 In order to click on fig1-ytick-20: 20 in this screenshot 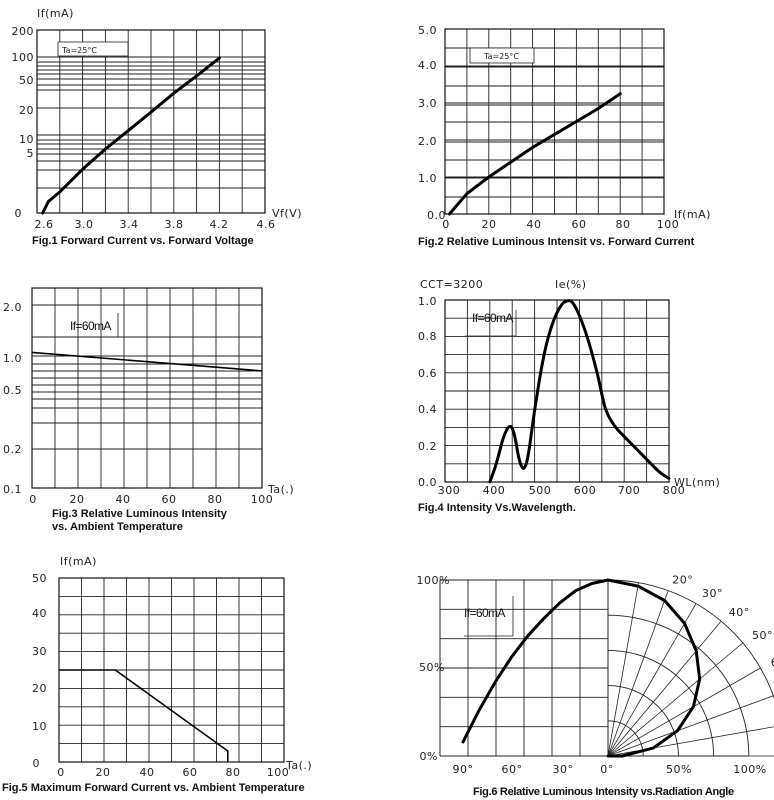, I will do `click(26, 110)`.